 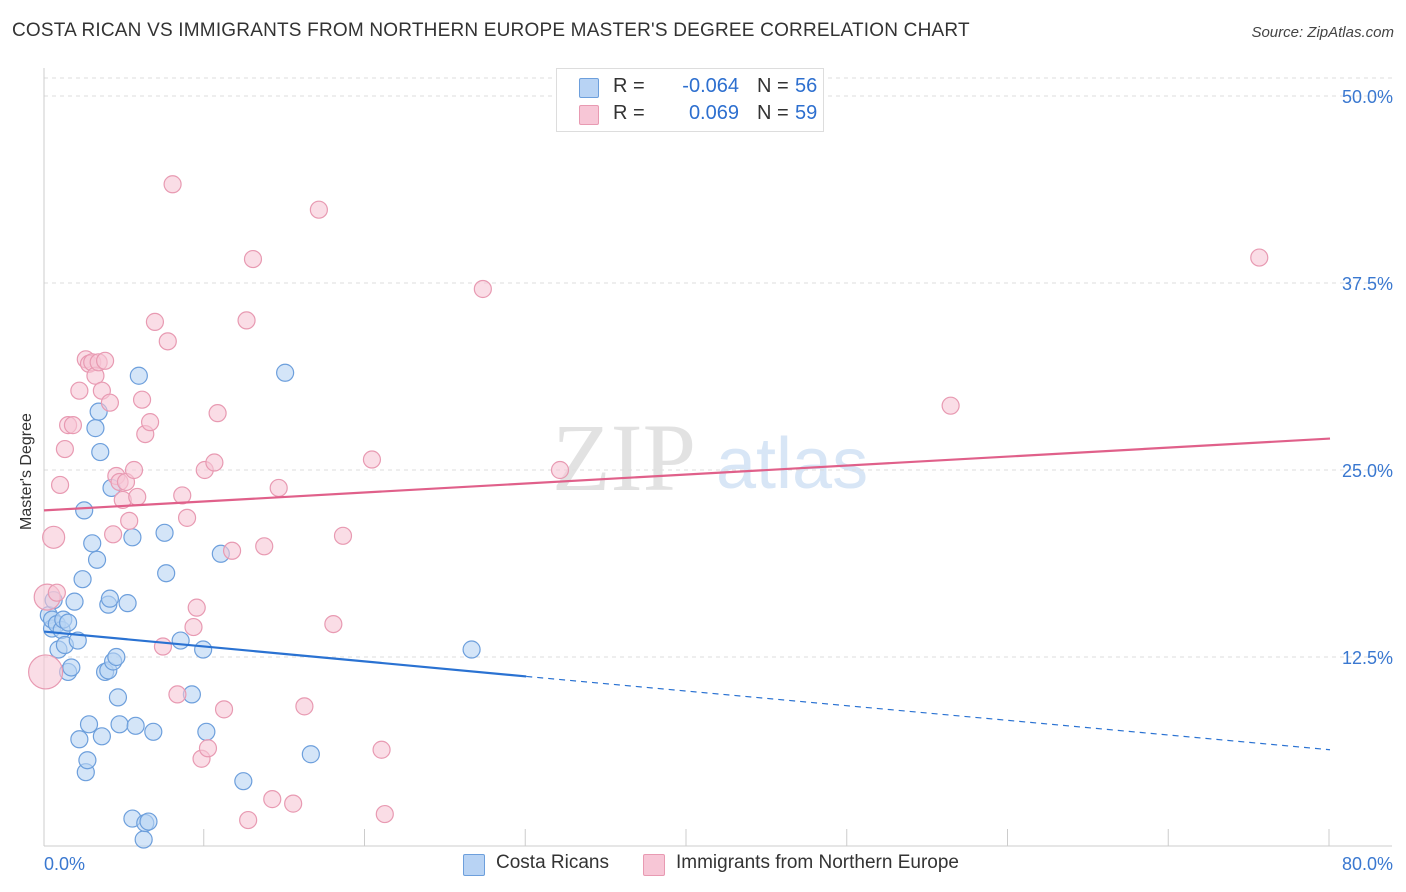 What do you see at coordinates (624, 457) in the screenshot?
I see `watermark-zip: ZIP` at bounding box center [624, 457].